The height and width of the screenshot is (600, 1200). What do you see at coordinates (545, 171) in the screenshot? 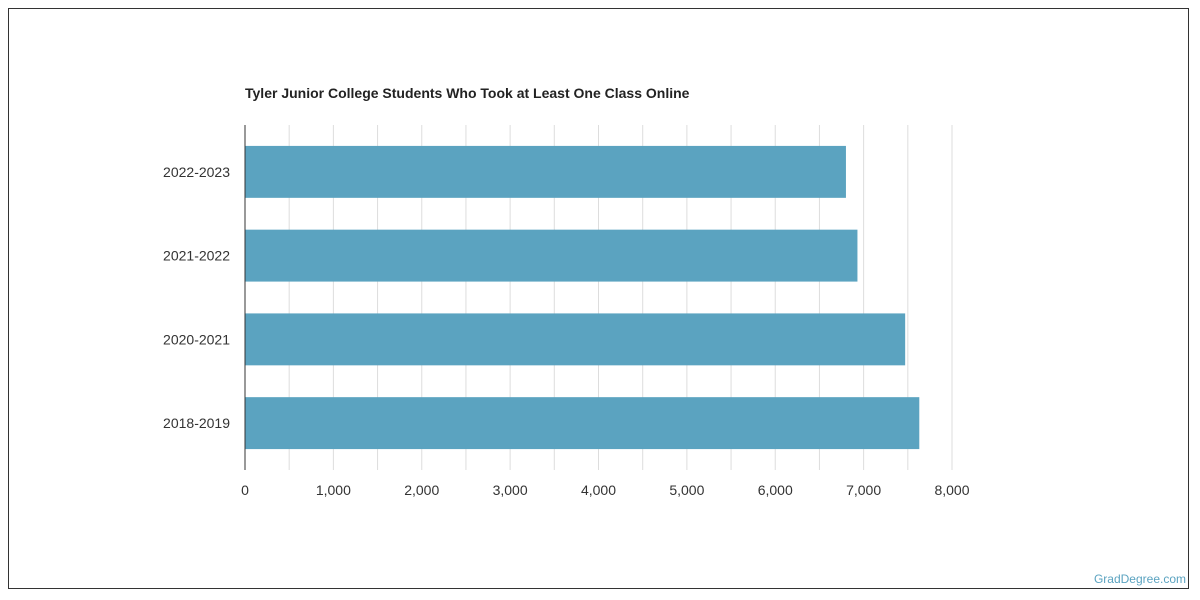
I see `bar-2022-2023` at bounding box center [545, 171].